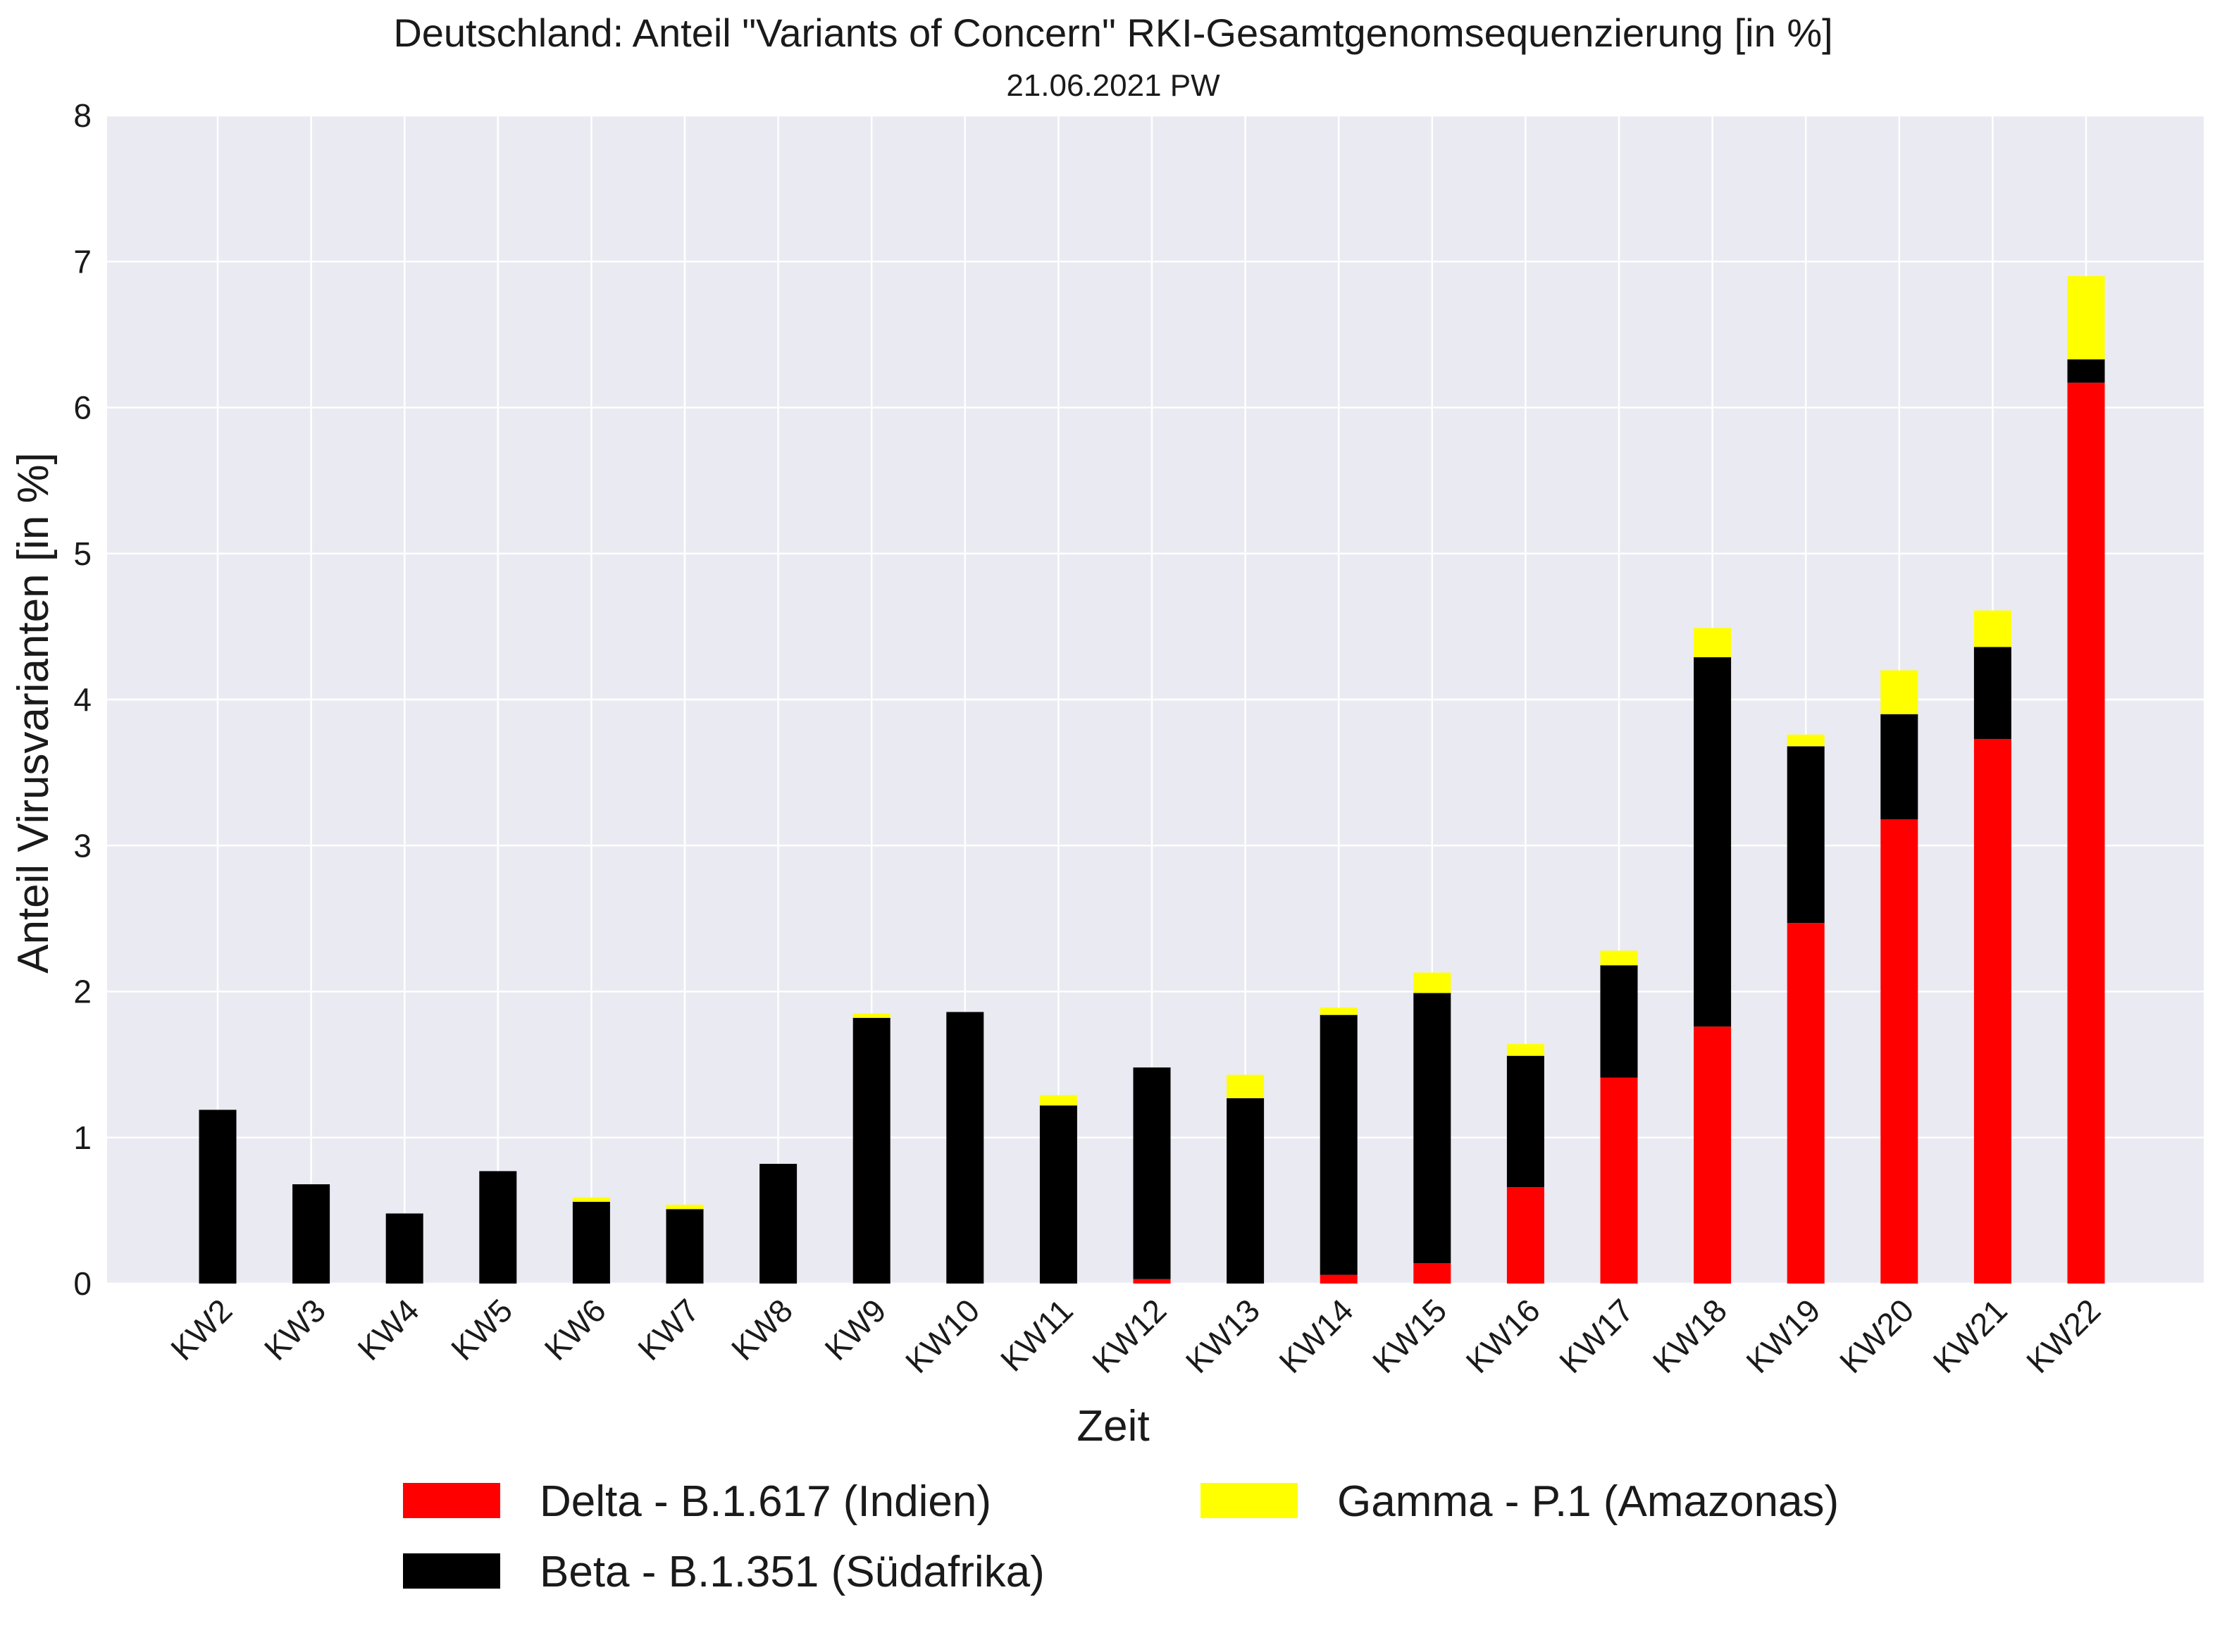 The image size is (2215, 1652). What do you see at coordinates (1058, 1100) in the screenshot?
I see `bar-segment-gamma-kw11` at bounding box center [1058, 1100].